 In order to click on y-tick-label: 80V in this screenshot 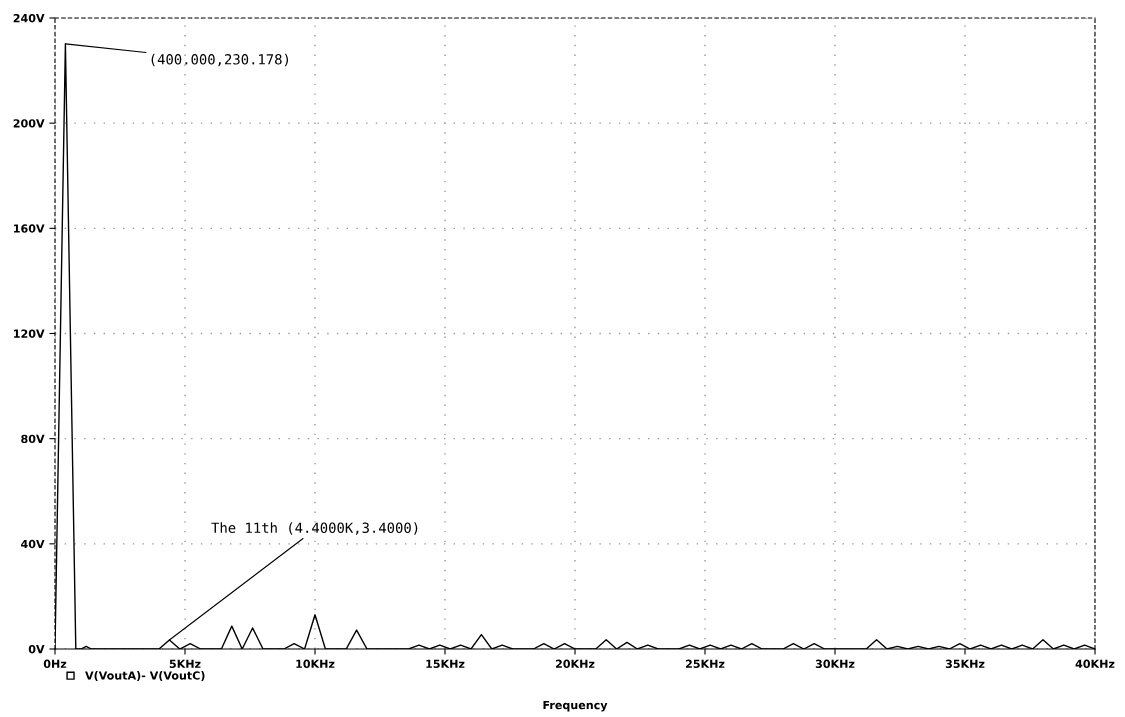, I will do `click(33, 439)`.